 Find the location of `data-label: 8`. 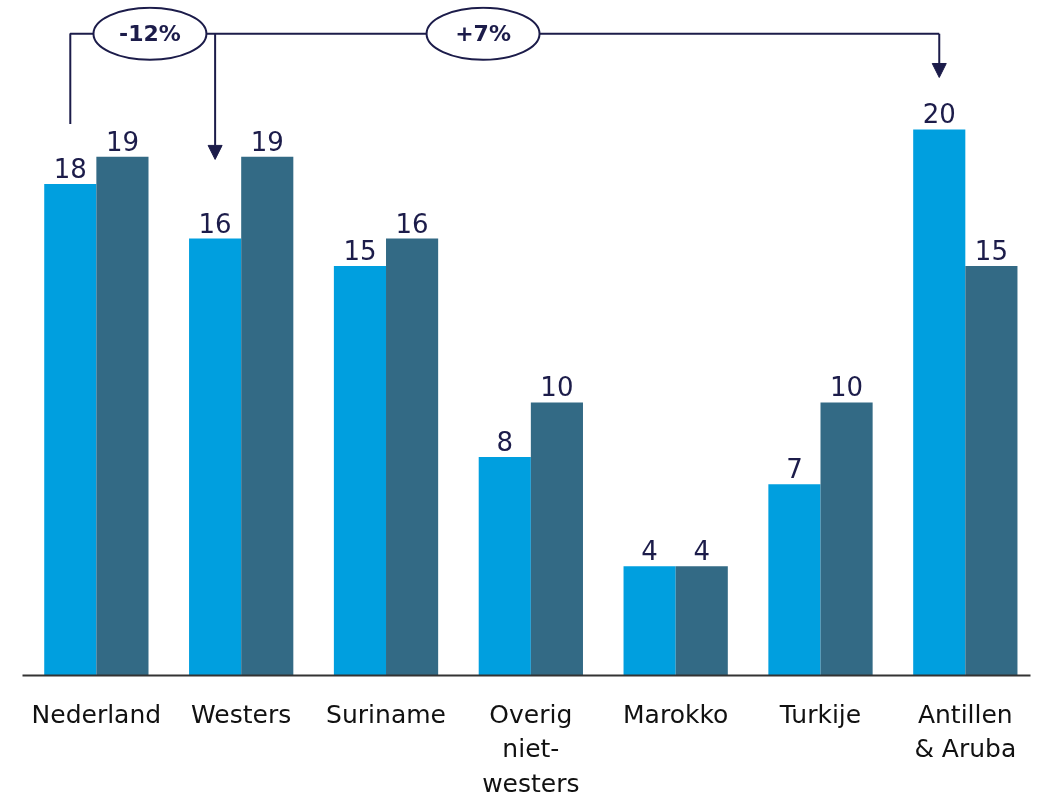

data-label: 8 is located at coordinates (505, 442).